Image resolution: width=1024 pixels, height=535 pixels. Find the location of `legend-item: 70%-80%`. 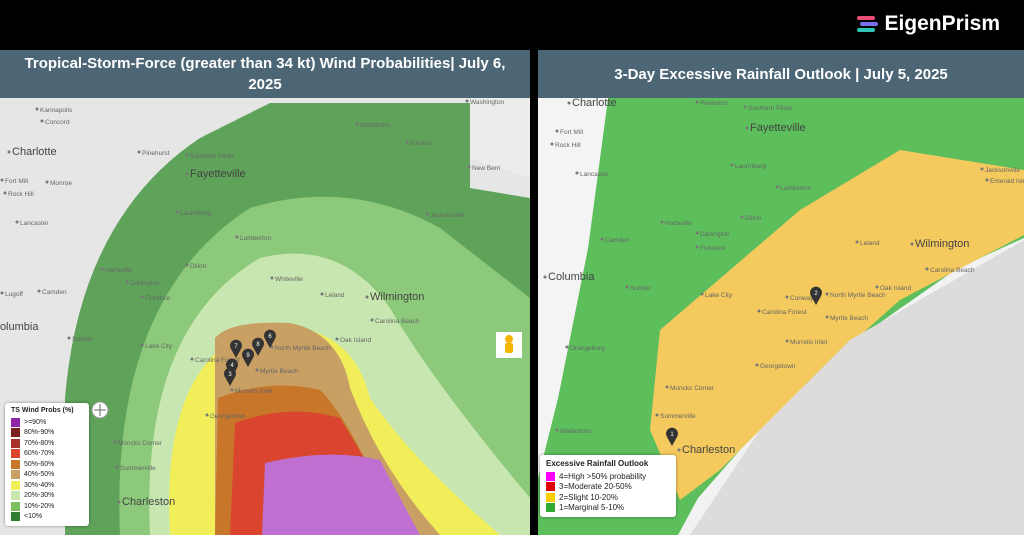

legend-item: 70%-80% is located at coordinates (47, 443).